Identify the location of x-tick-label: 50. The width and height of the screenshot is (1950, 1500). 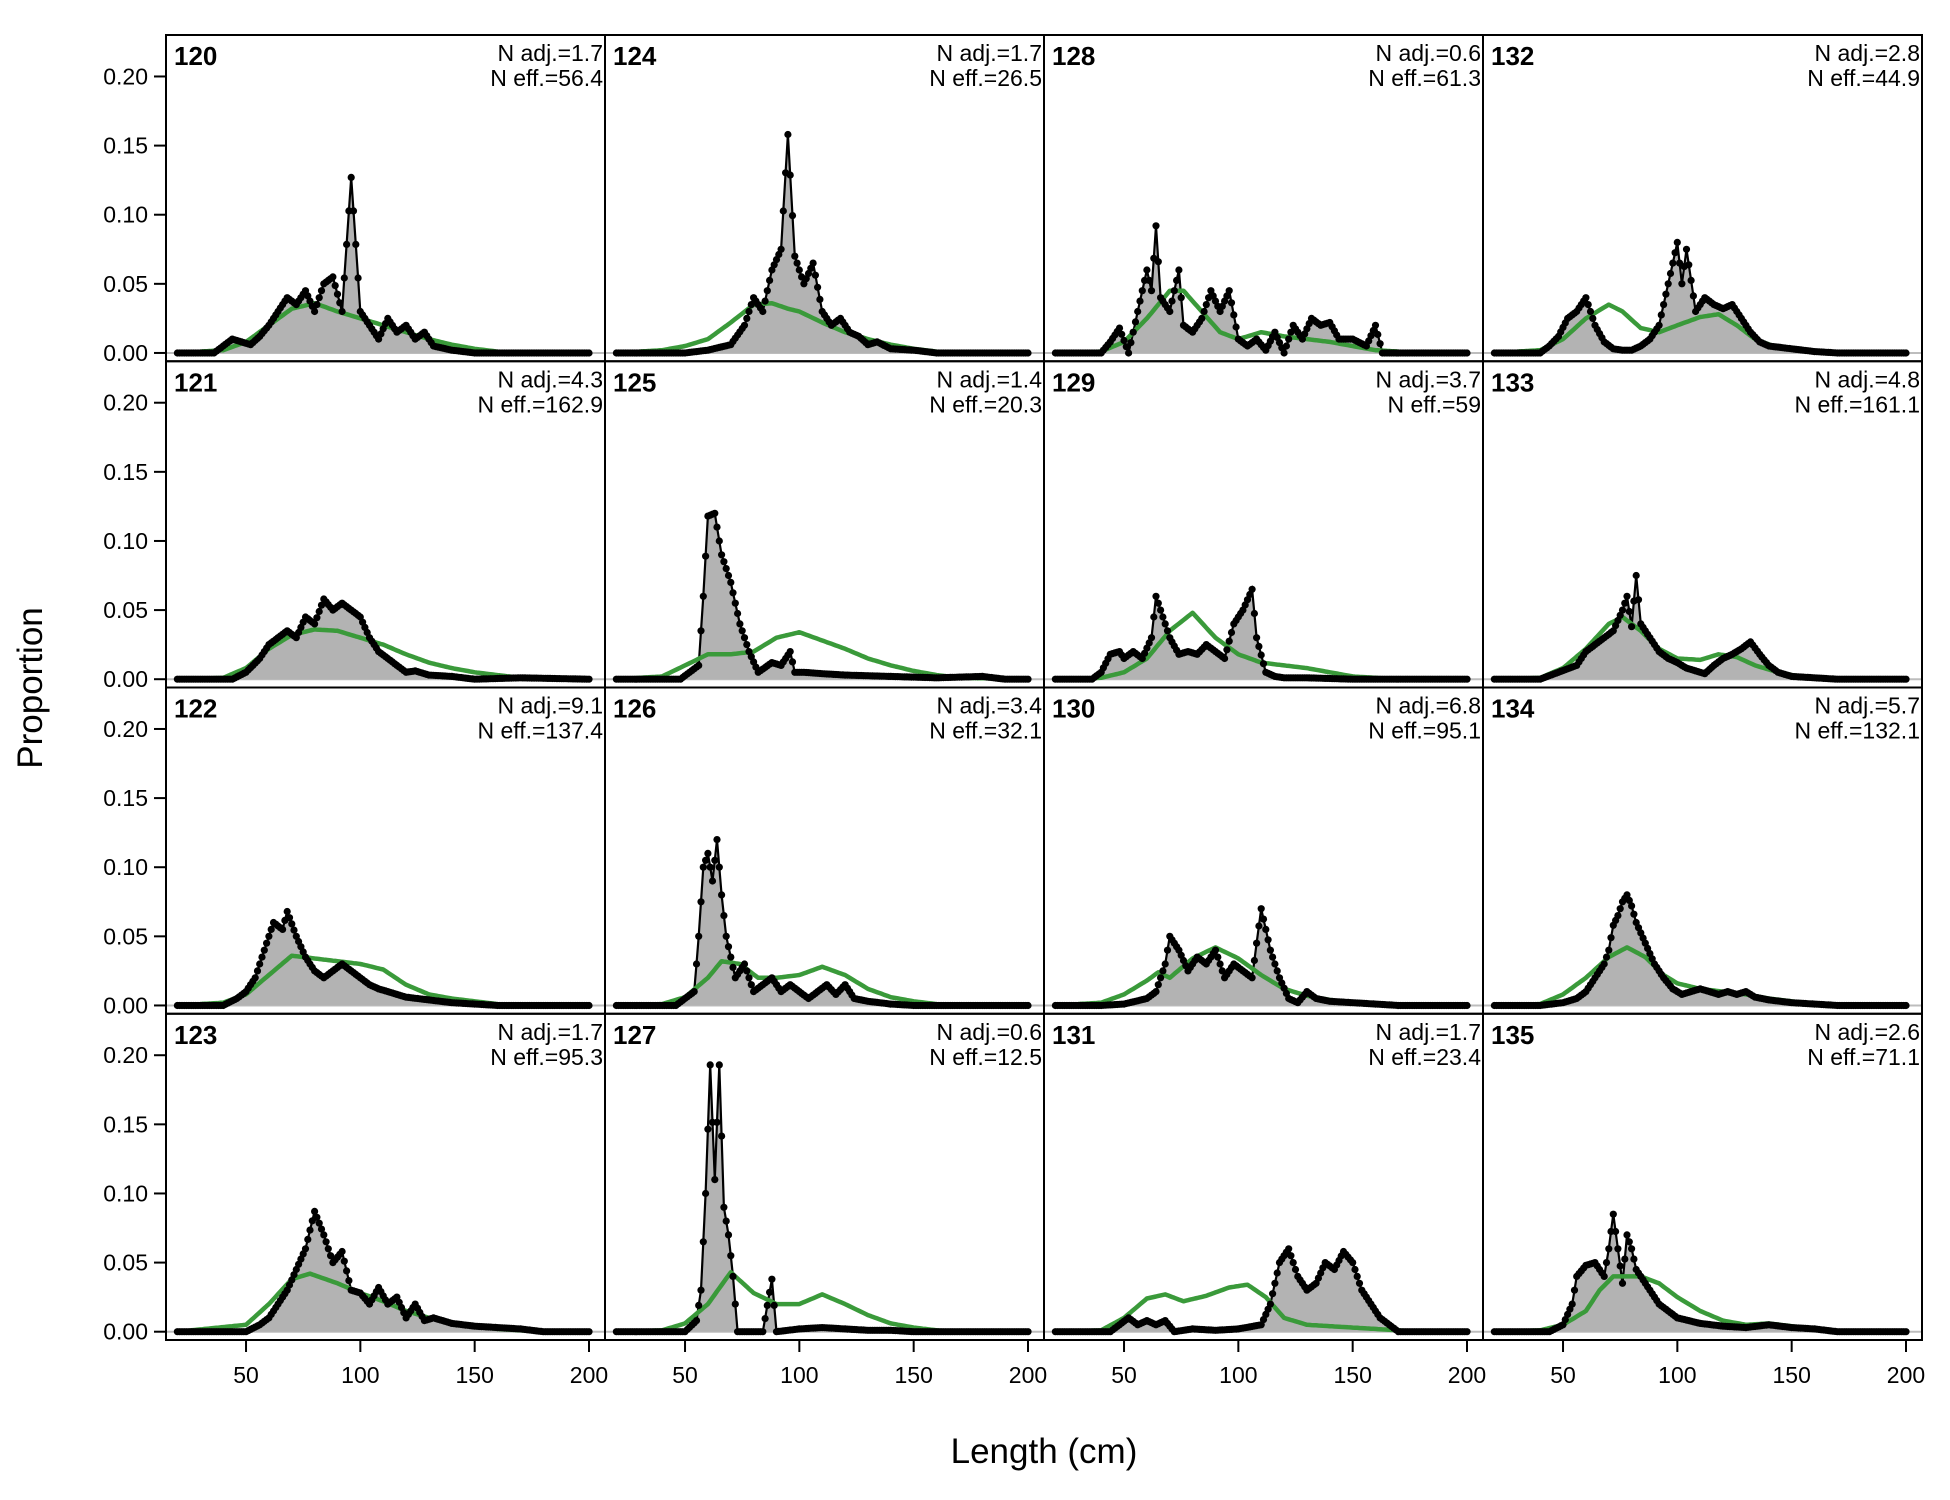
(685, 1375).